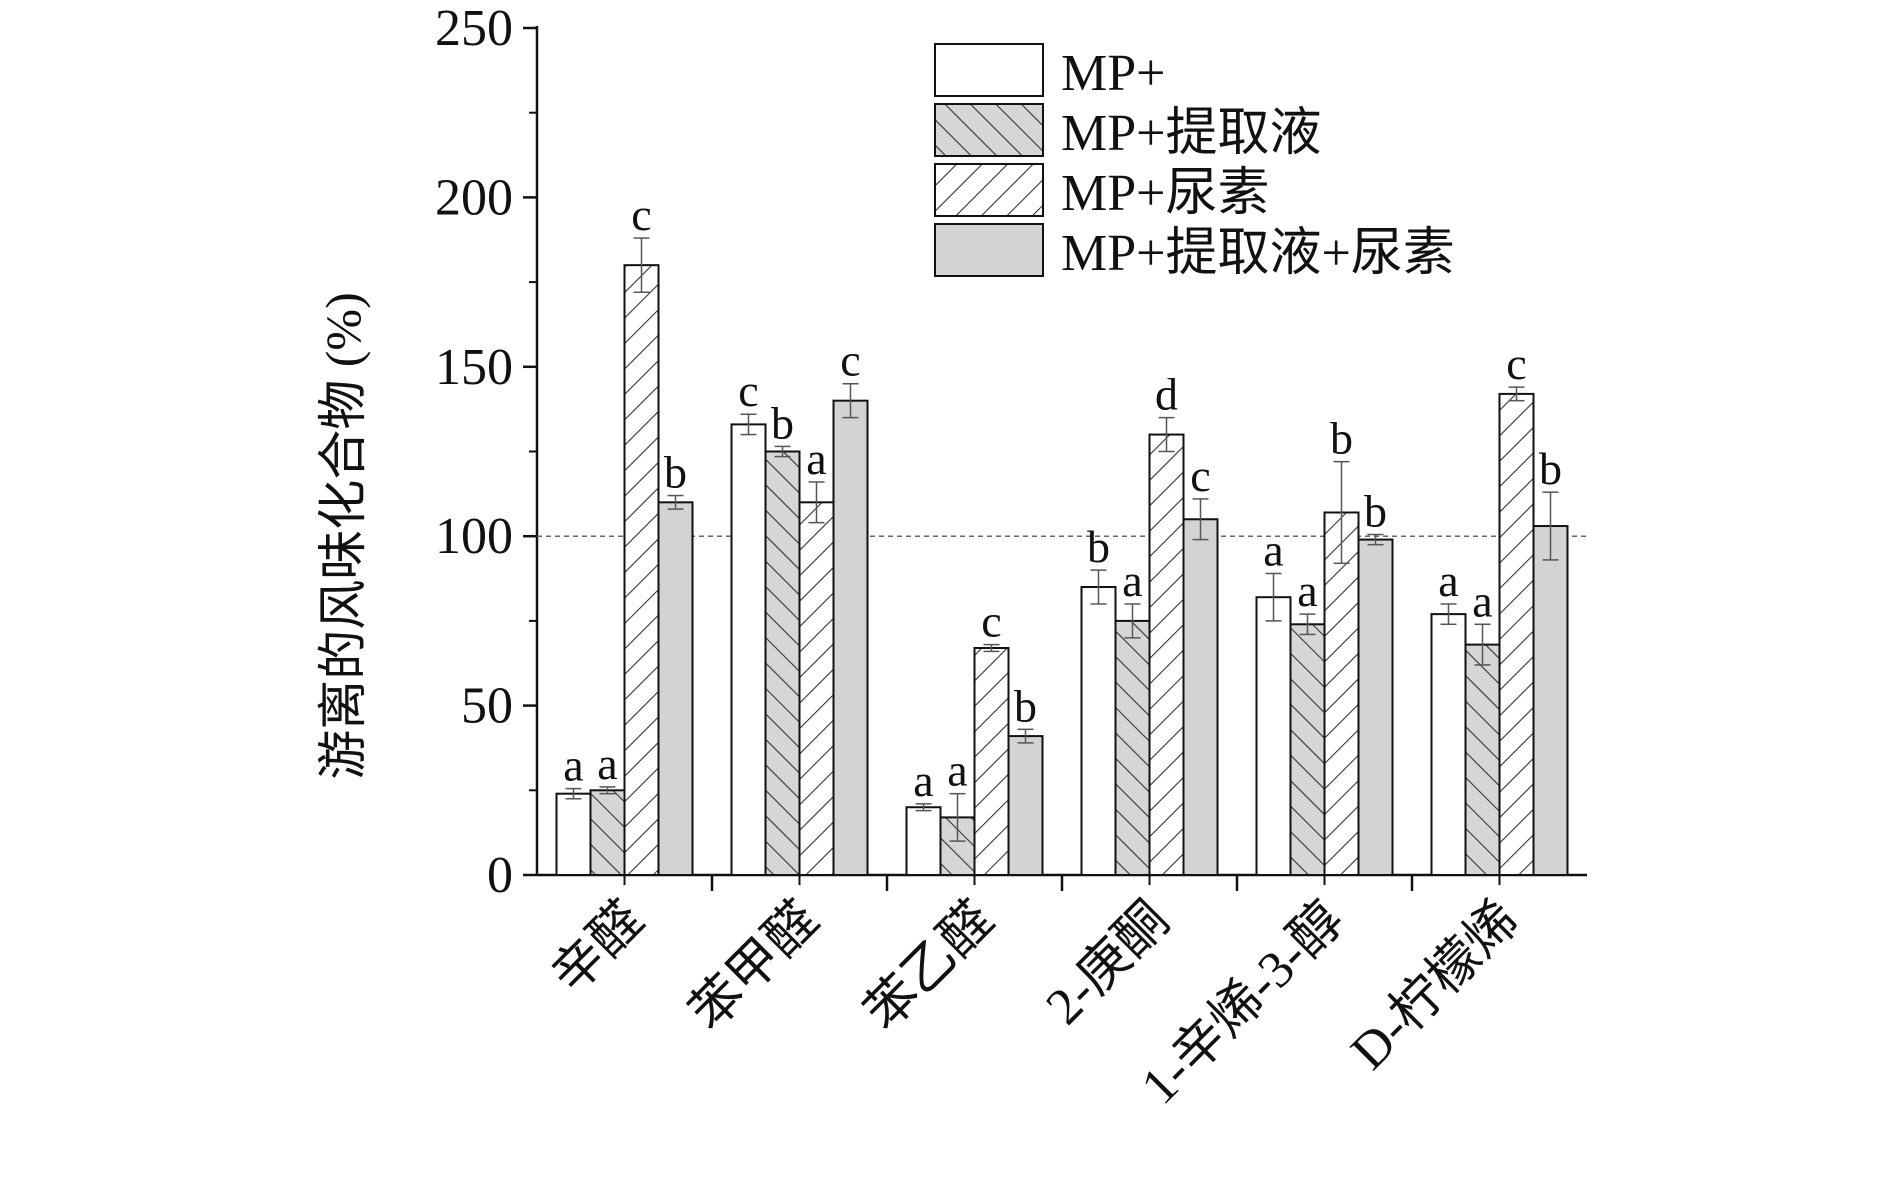  I want to click on legend-label: MP+提取液+尿素, so click(1258, 253).